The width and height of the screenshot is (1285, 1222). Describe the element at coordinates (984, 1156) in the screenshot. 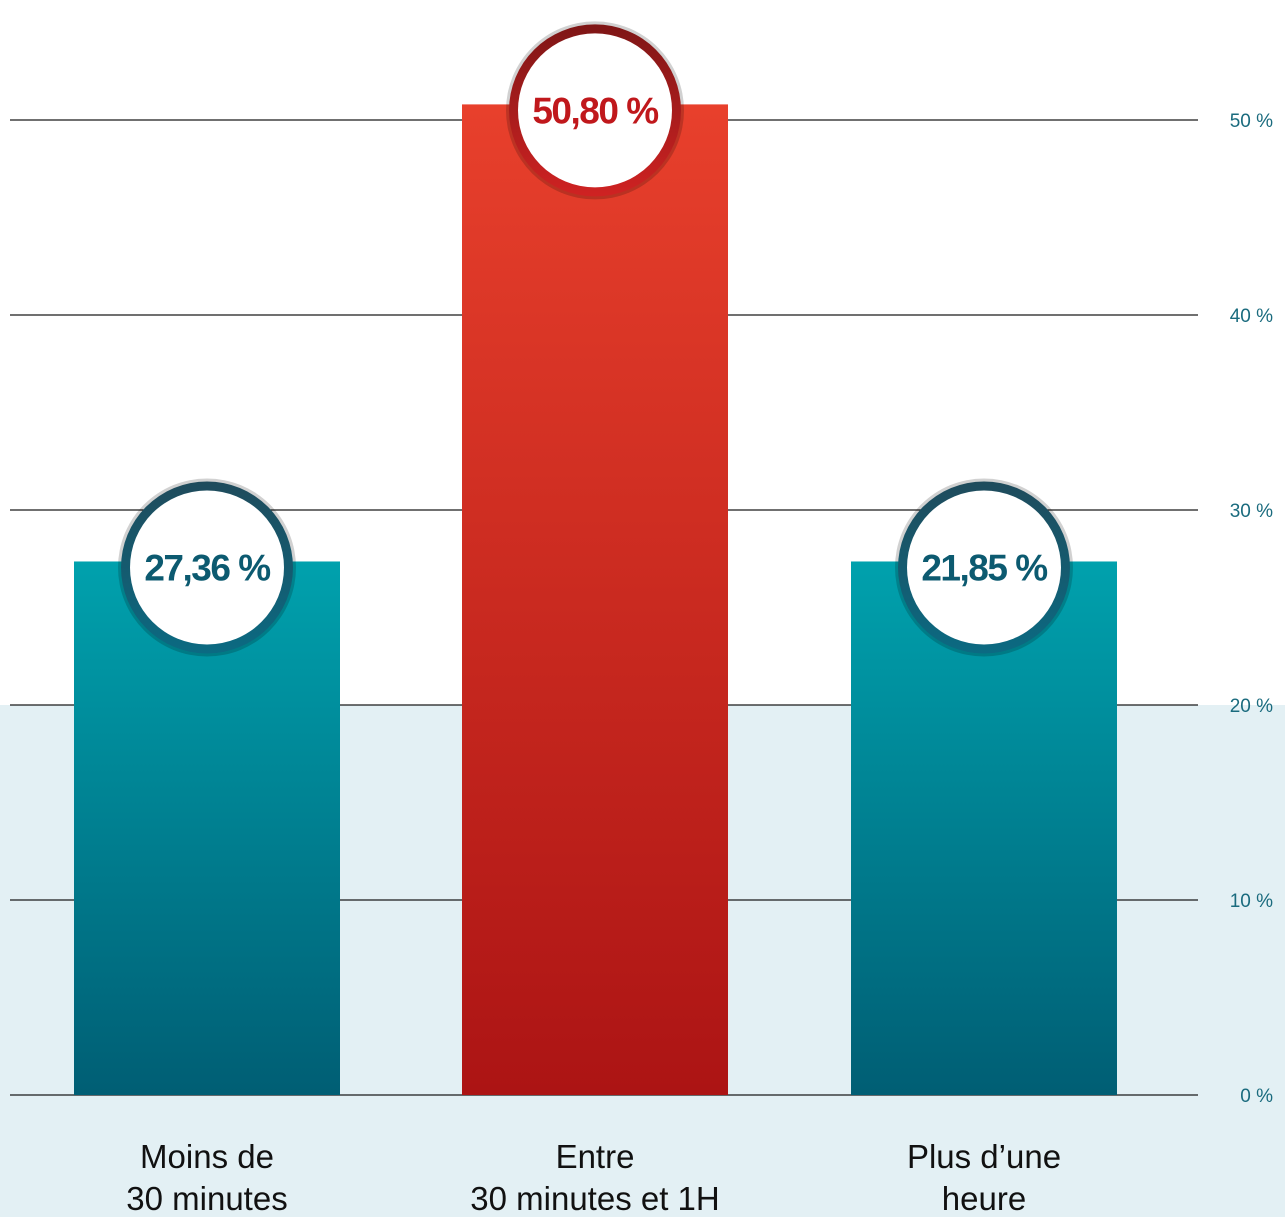

I see `category-label: Plus d’une` at that location.